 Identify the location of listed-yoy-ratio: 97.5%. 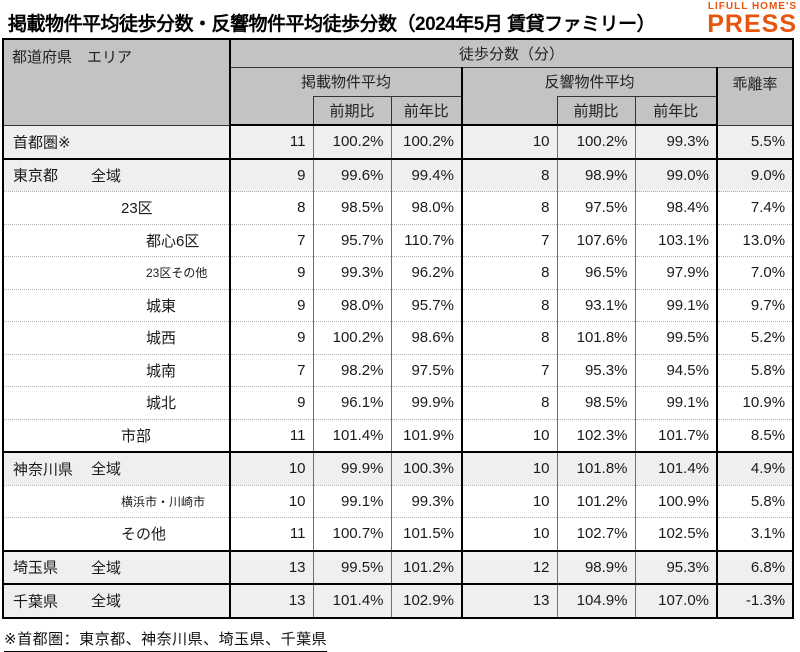
(427, 370).